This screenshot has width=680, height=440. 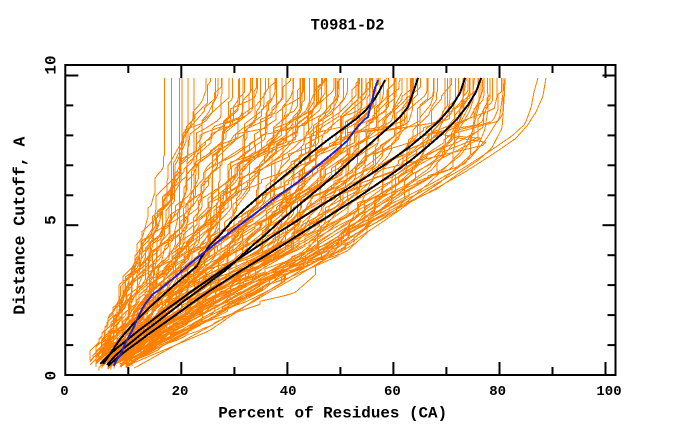 What do you see at coordinates (180, 392) in the screenshot?
I see `svg-text: 20` at bounding box center [180, 392].